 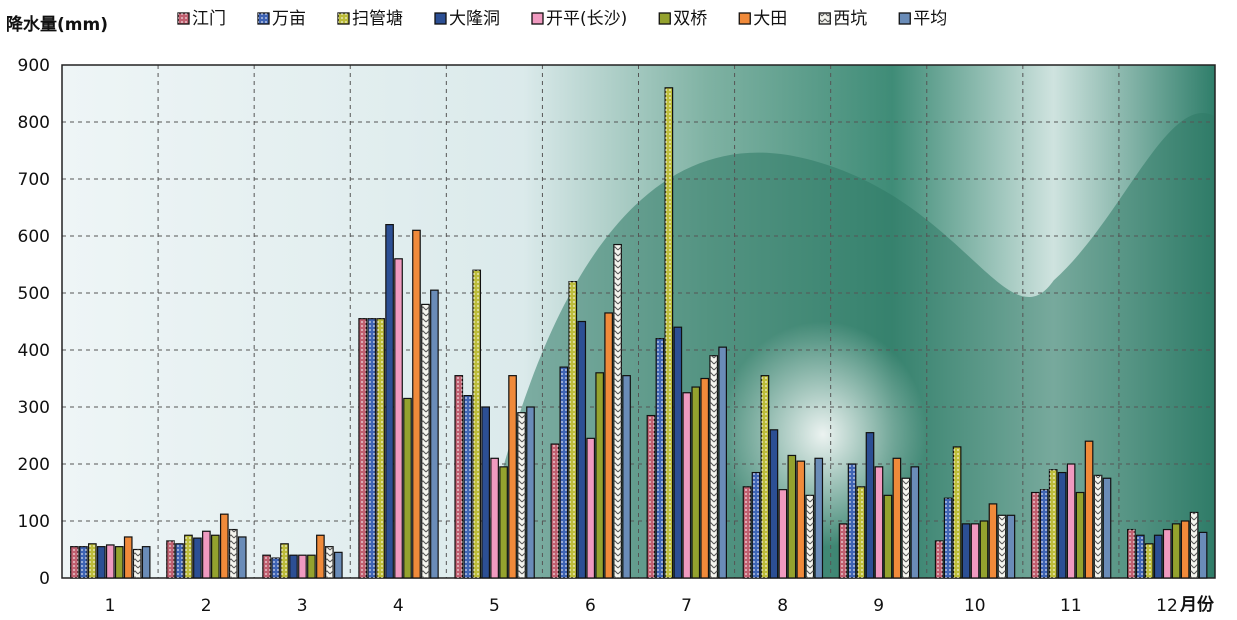 I want to click on legend-label: 平均, so click(x=930, y=19).